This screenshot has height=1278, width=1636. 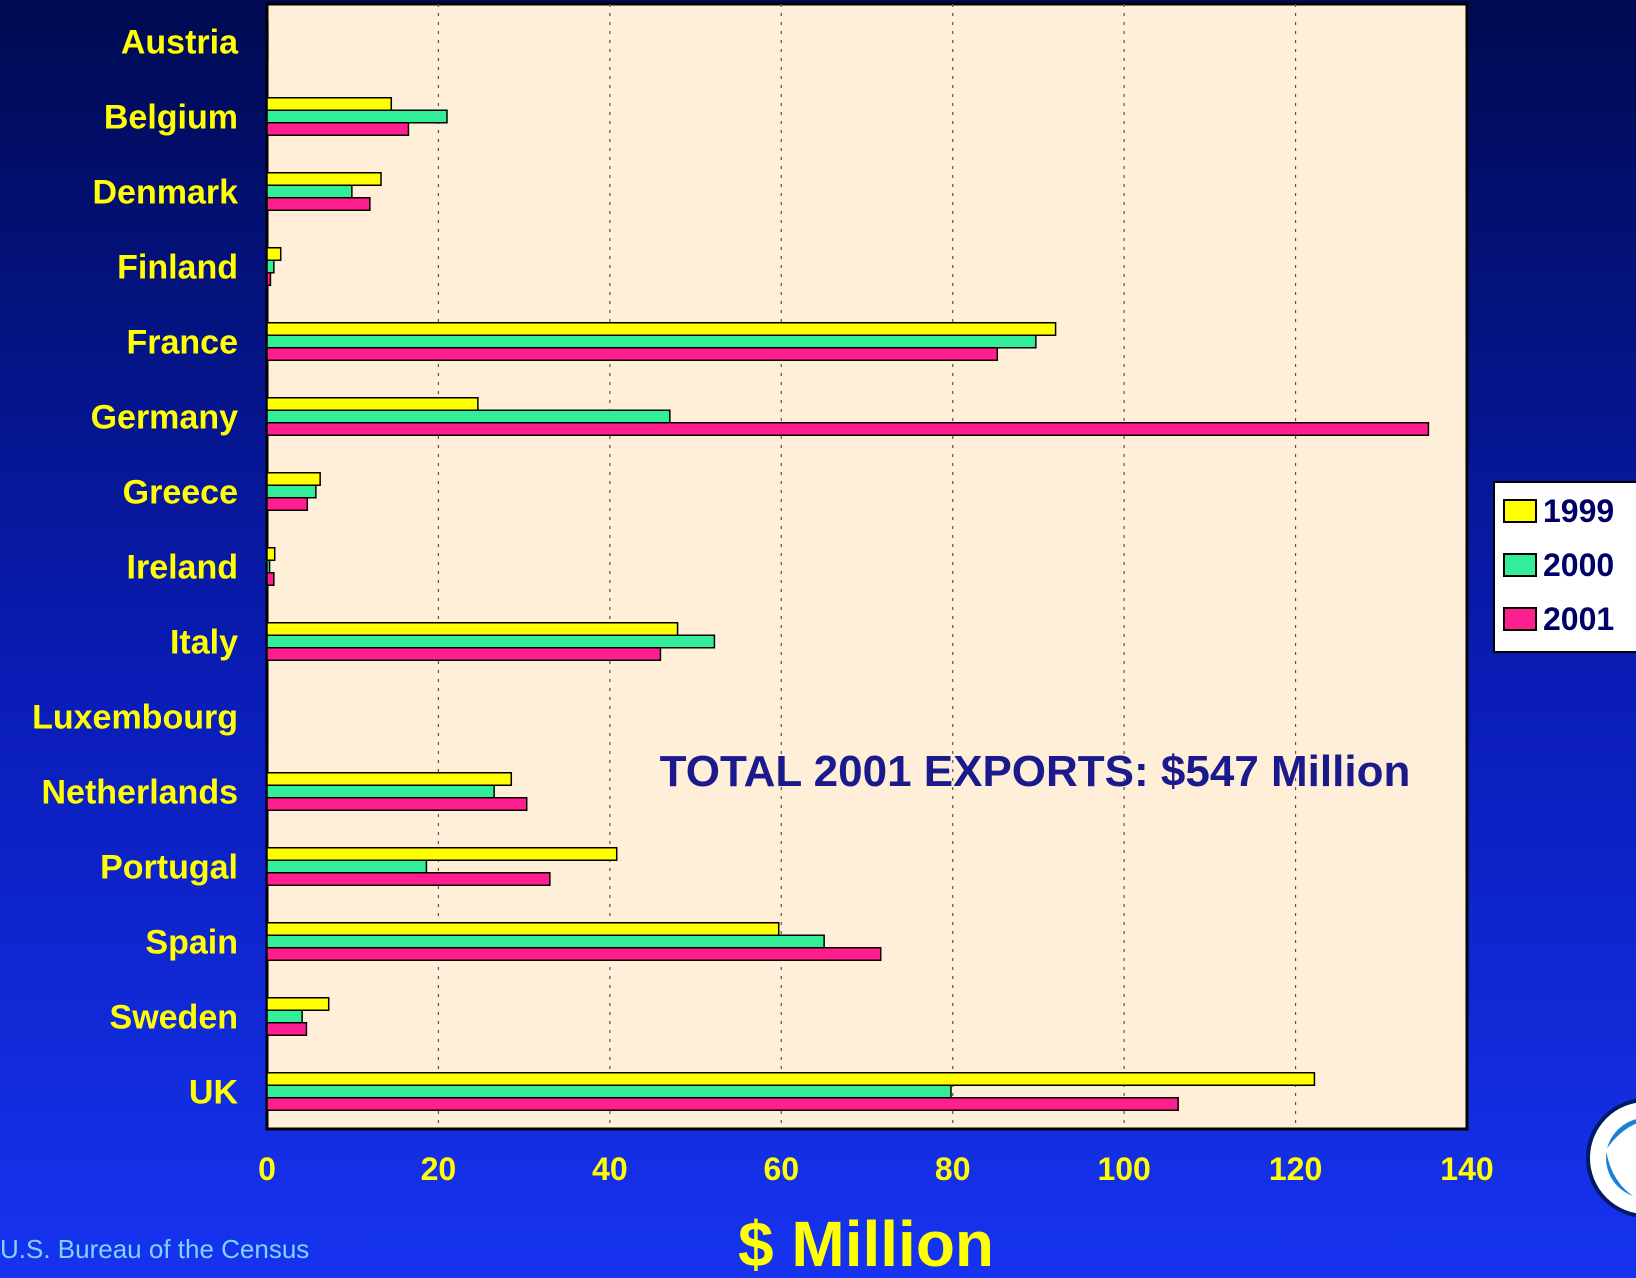 I want to click on category-label: Ireland, so click(x=182, y=568).